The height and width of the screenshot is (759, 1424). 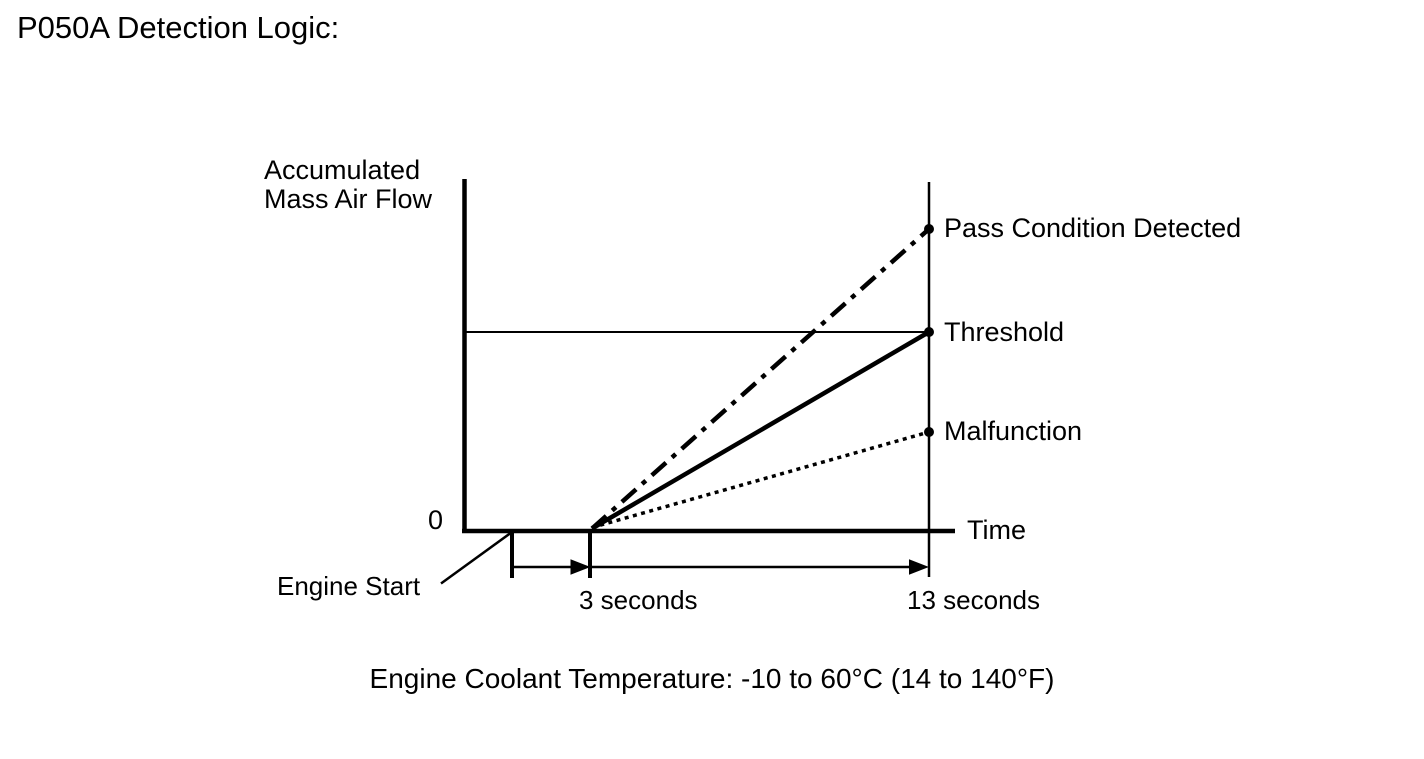 I want to click on threshold-label: Threshold, so click(x=1004, y=332).